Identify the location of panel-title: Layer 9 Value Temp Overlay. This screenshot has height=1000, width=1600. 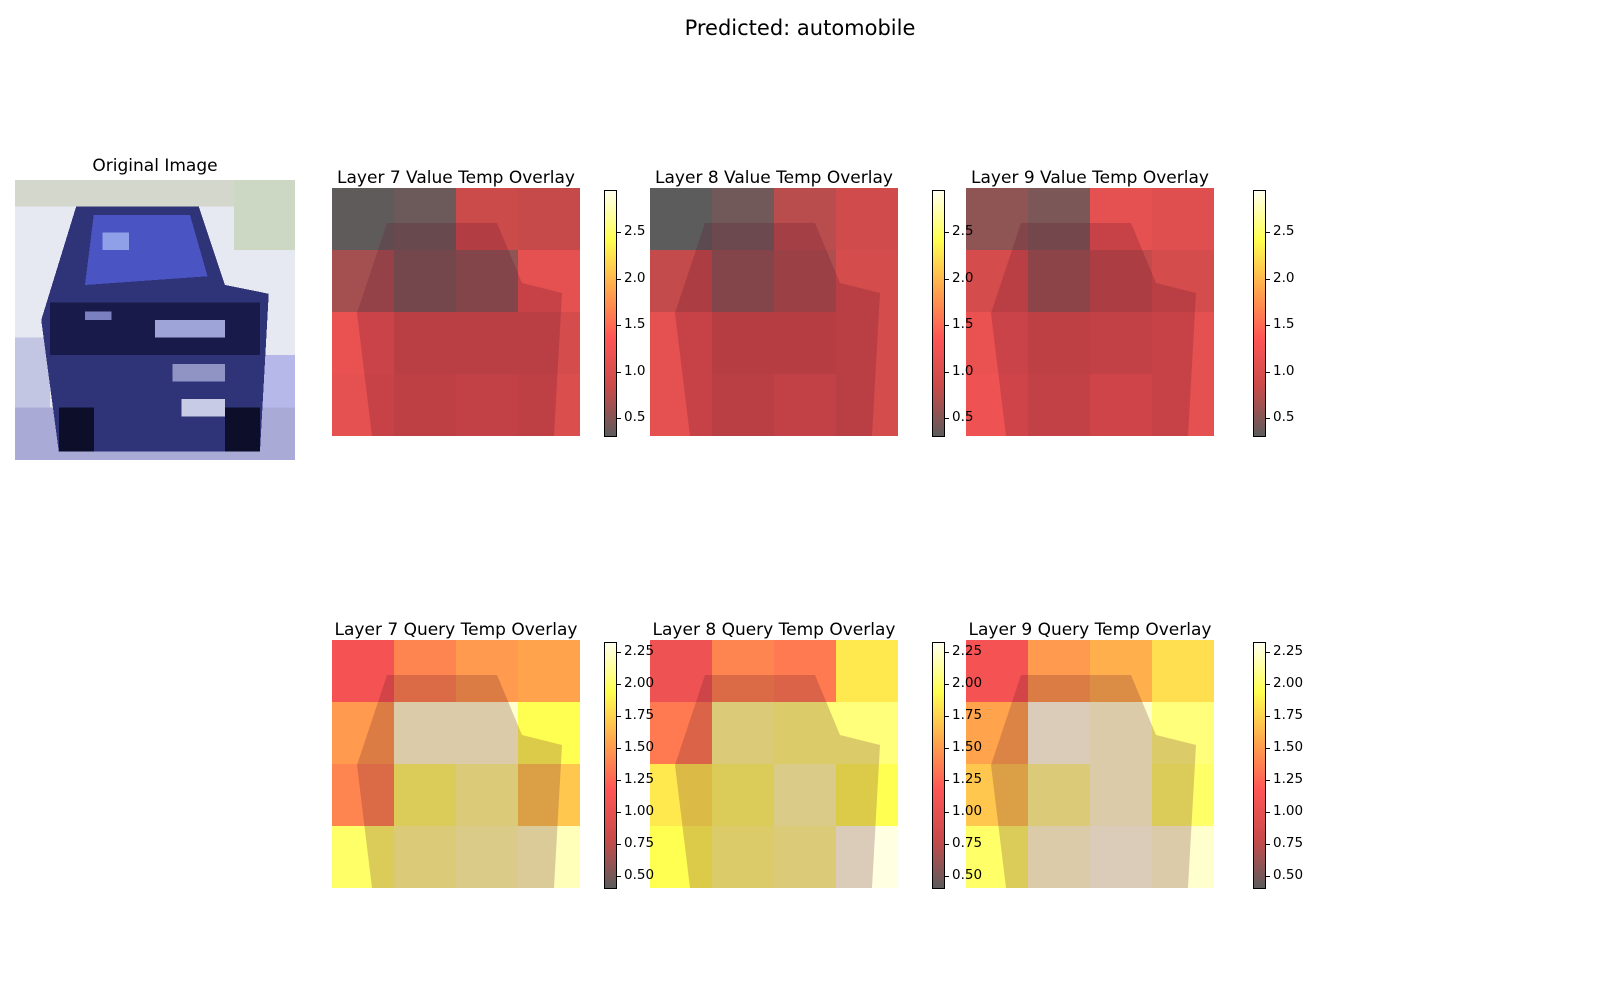
(1090, 178).